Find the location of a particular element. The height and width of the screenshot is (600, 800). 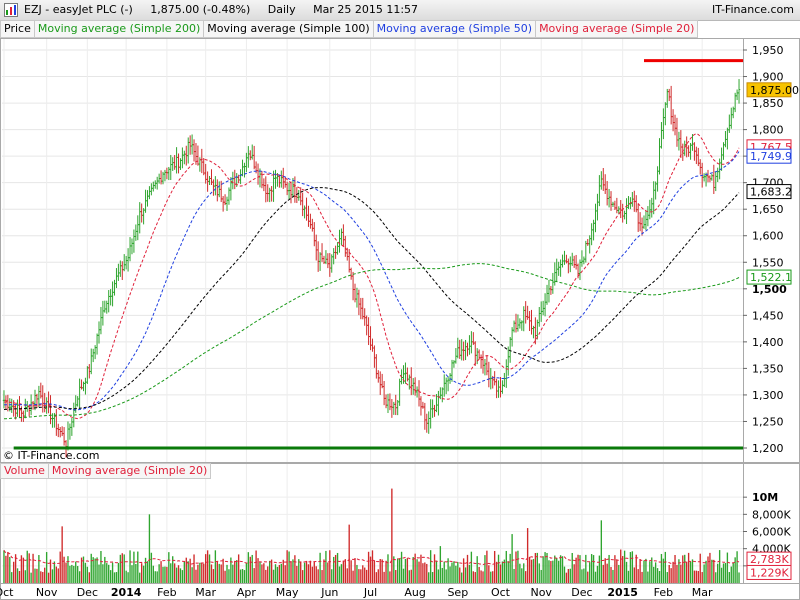

legend-ma-200: Moving average (Simple 200) is located at coordinates (119, 29).